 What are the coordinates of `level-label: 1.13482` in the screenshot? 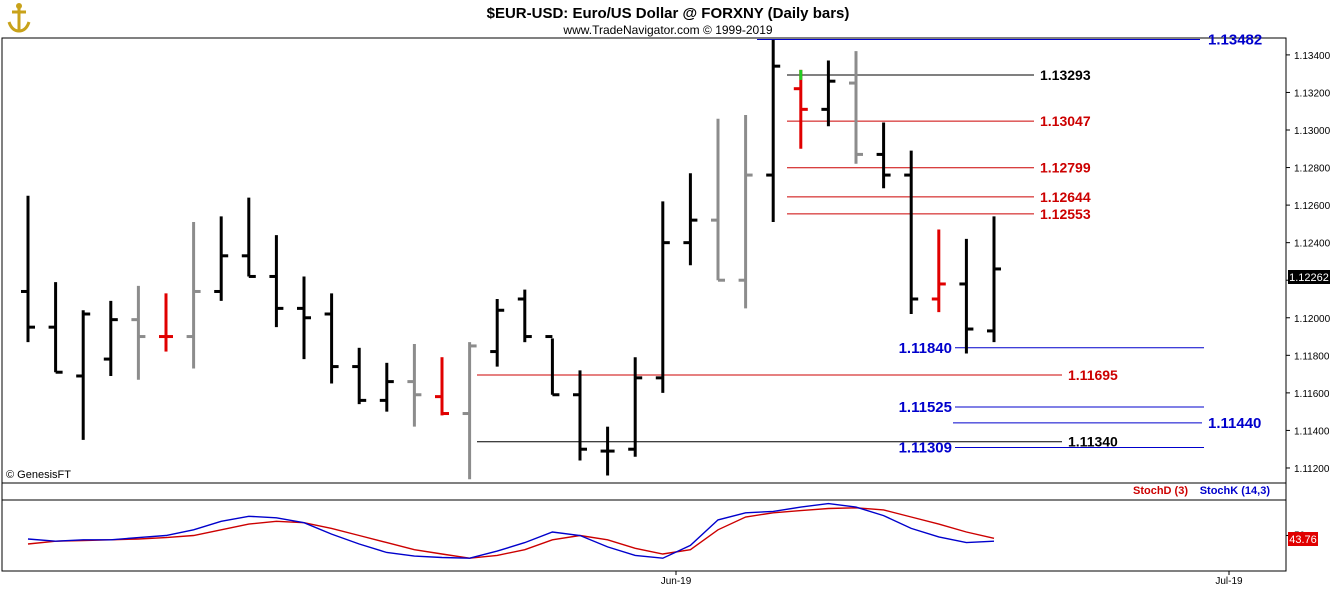 It's located at (1235, 40).